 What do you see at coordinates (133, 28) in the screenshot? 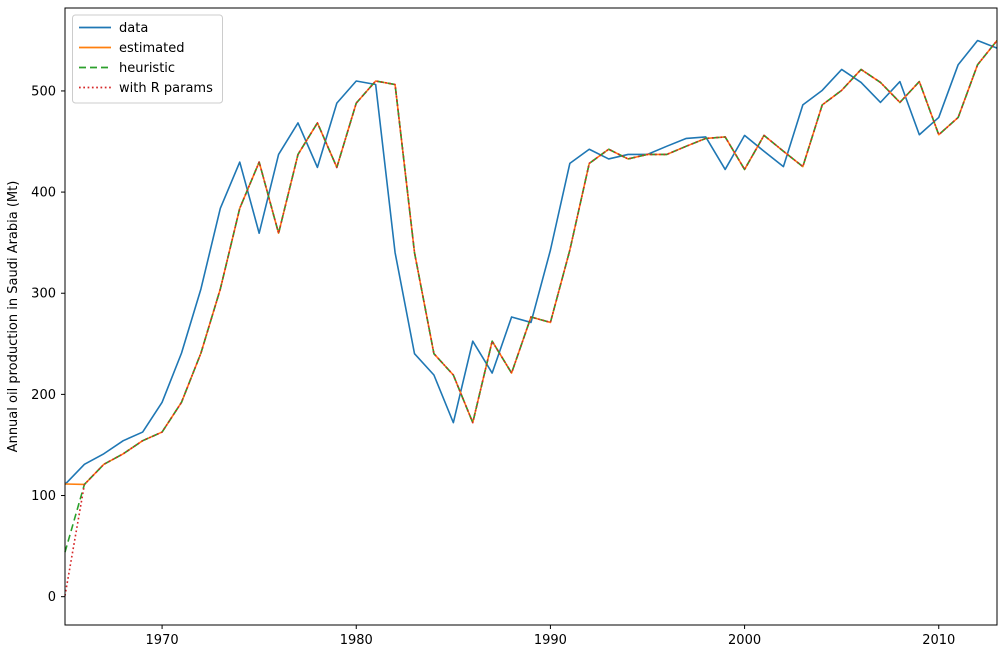
I see `legend-label: data` at bounding box center [133, 28].